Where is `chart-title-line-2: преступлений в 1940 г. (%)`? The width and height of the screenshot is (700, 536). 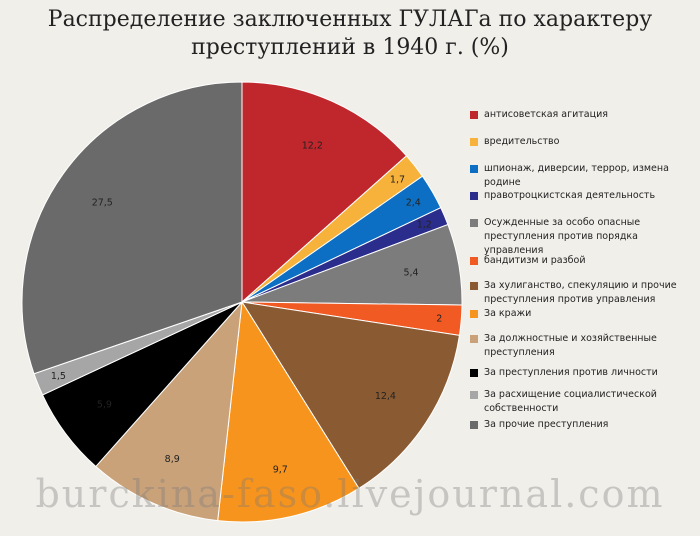 chart-title-line-2: преступлений в 1940 г. (%) is located at coordinates (350, 47).